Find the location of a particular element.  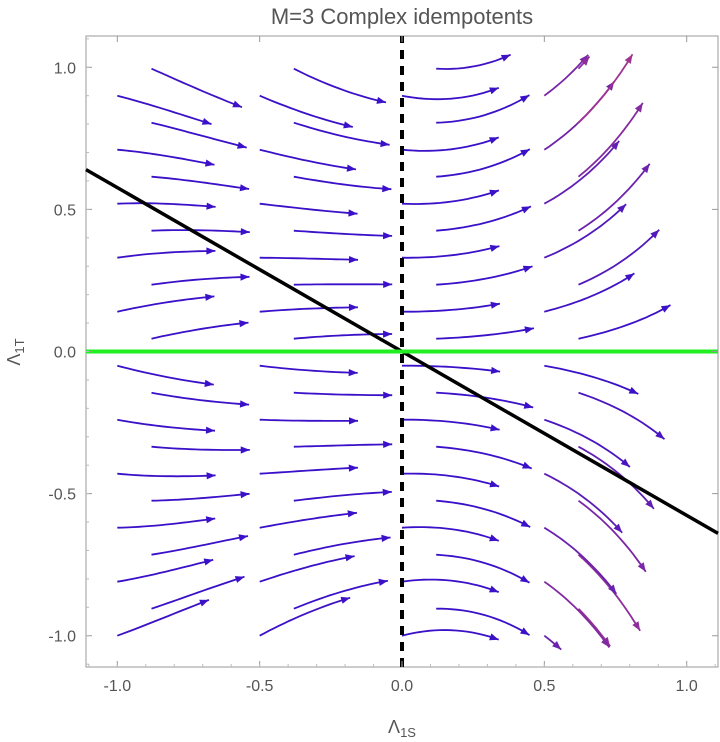

y-tick-label: -1.0 is located at coordinates (62, 637).